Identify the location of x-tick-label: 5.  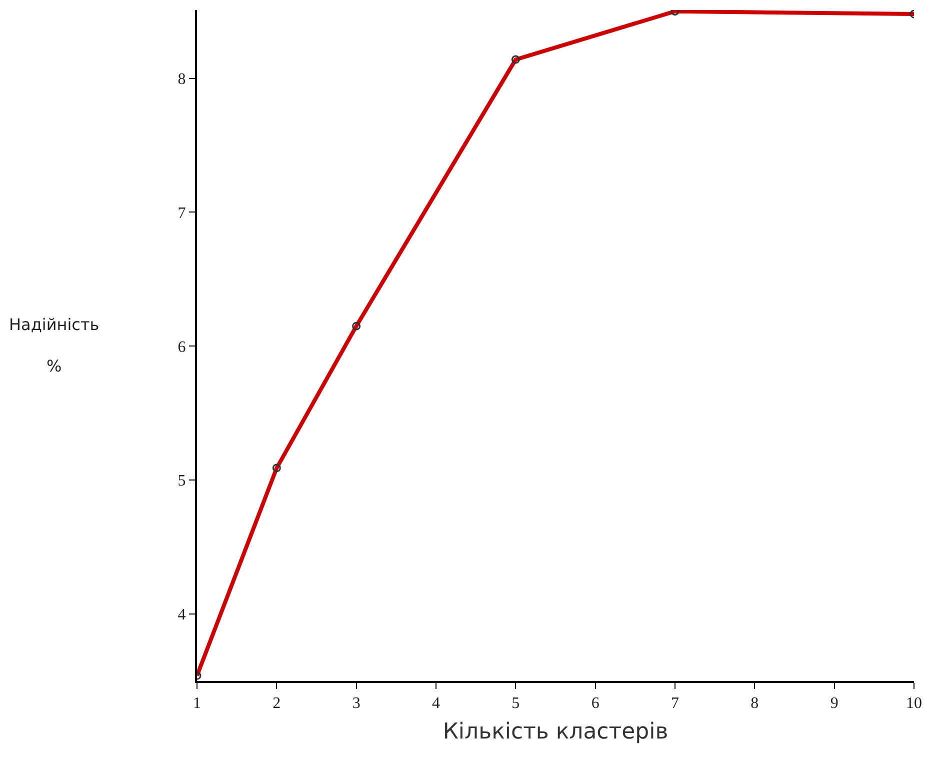
(516, 703).